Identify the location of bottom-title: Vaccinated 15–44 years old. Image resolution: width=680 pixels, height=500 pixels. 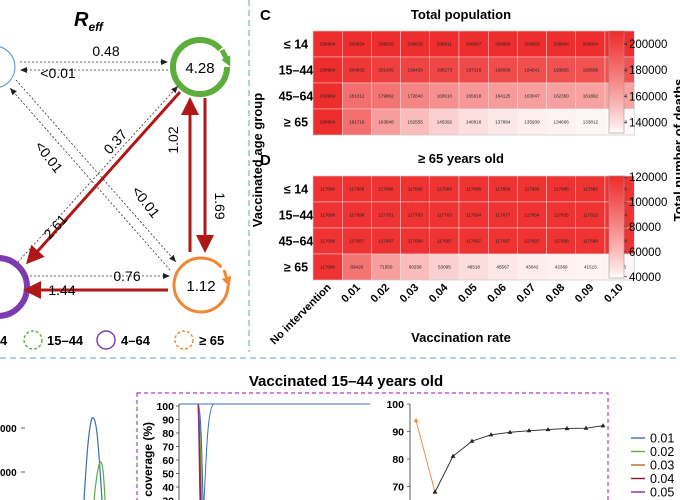
(346, 381).